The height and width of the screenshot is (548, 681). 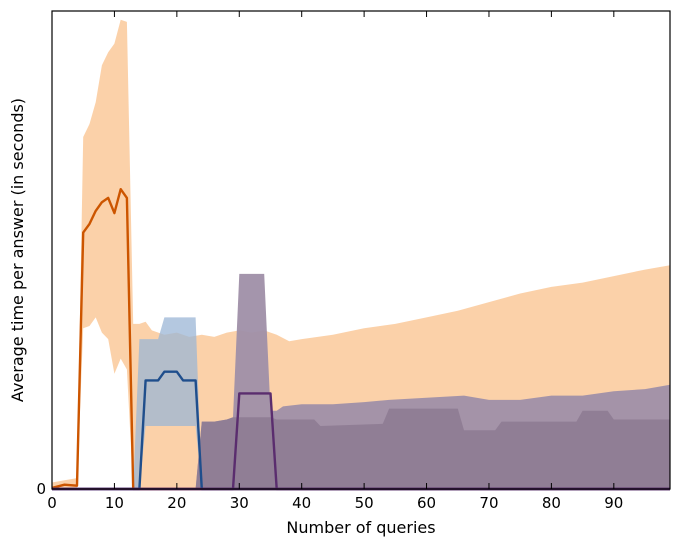 What do you see at coordinates (488, 503) in the screenshot?
I see `x-tick-label: 70` at bounding box center [488, 503].